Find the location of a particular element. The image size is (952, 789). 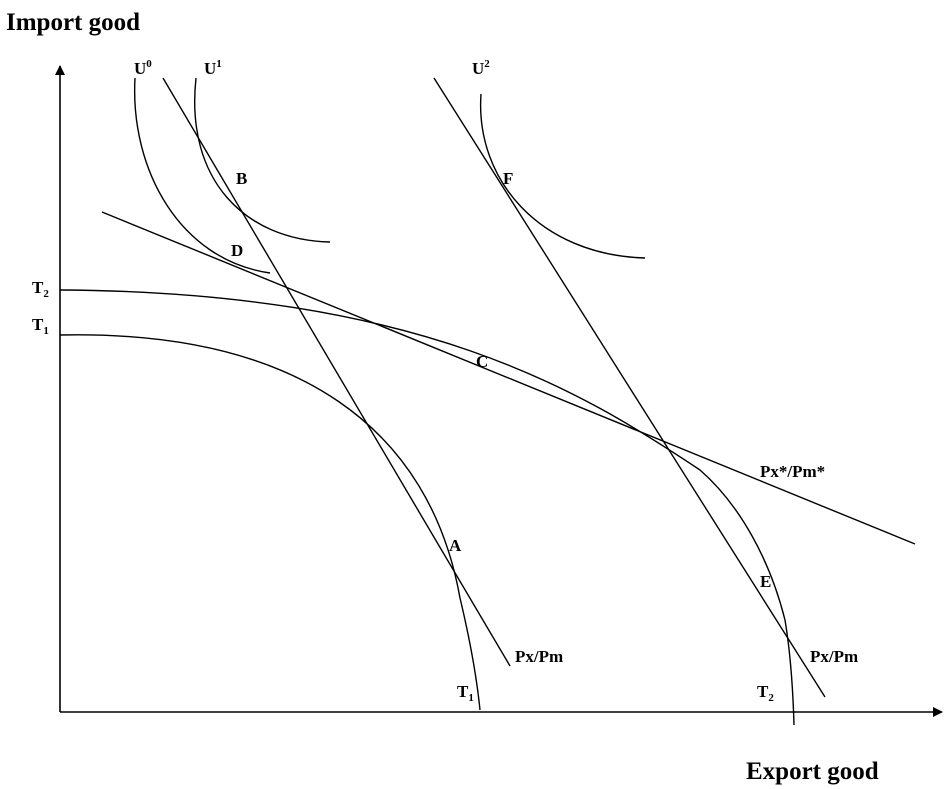

indifference-curve-u0 is located at coordinates (202, 175).